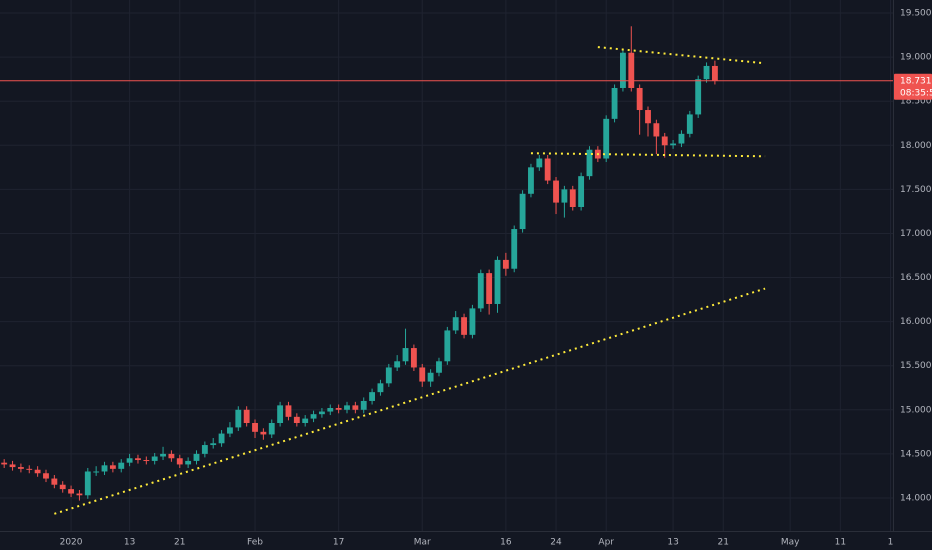 This screenshot has width=932, height=550. What do you see at coordinates (506, 543) in the screenshot?
I see `x-tick-label: 16` at bounding box center [506, 543].